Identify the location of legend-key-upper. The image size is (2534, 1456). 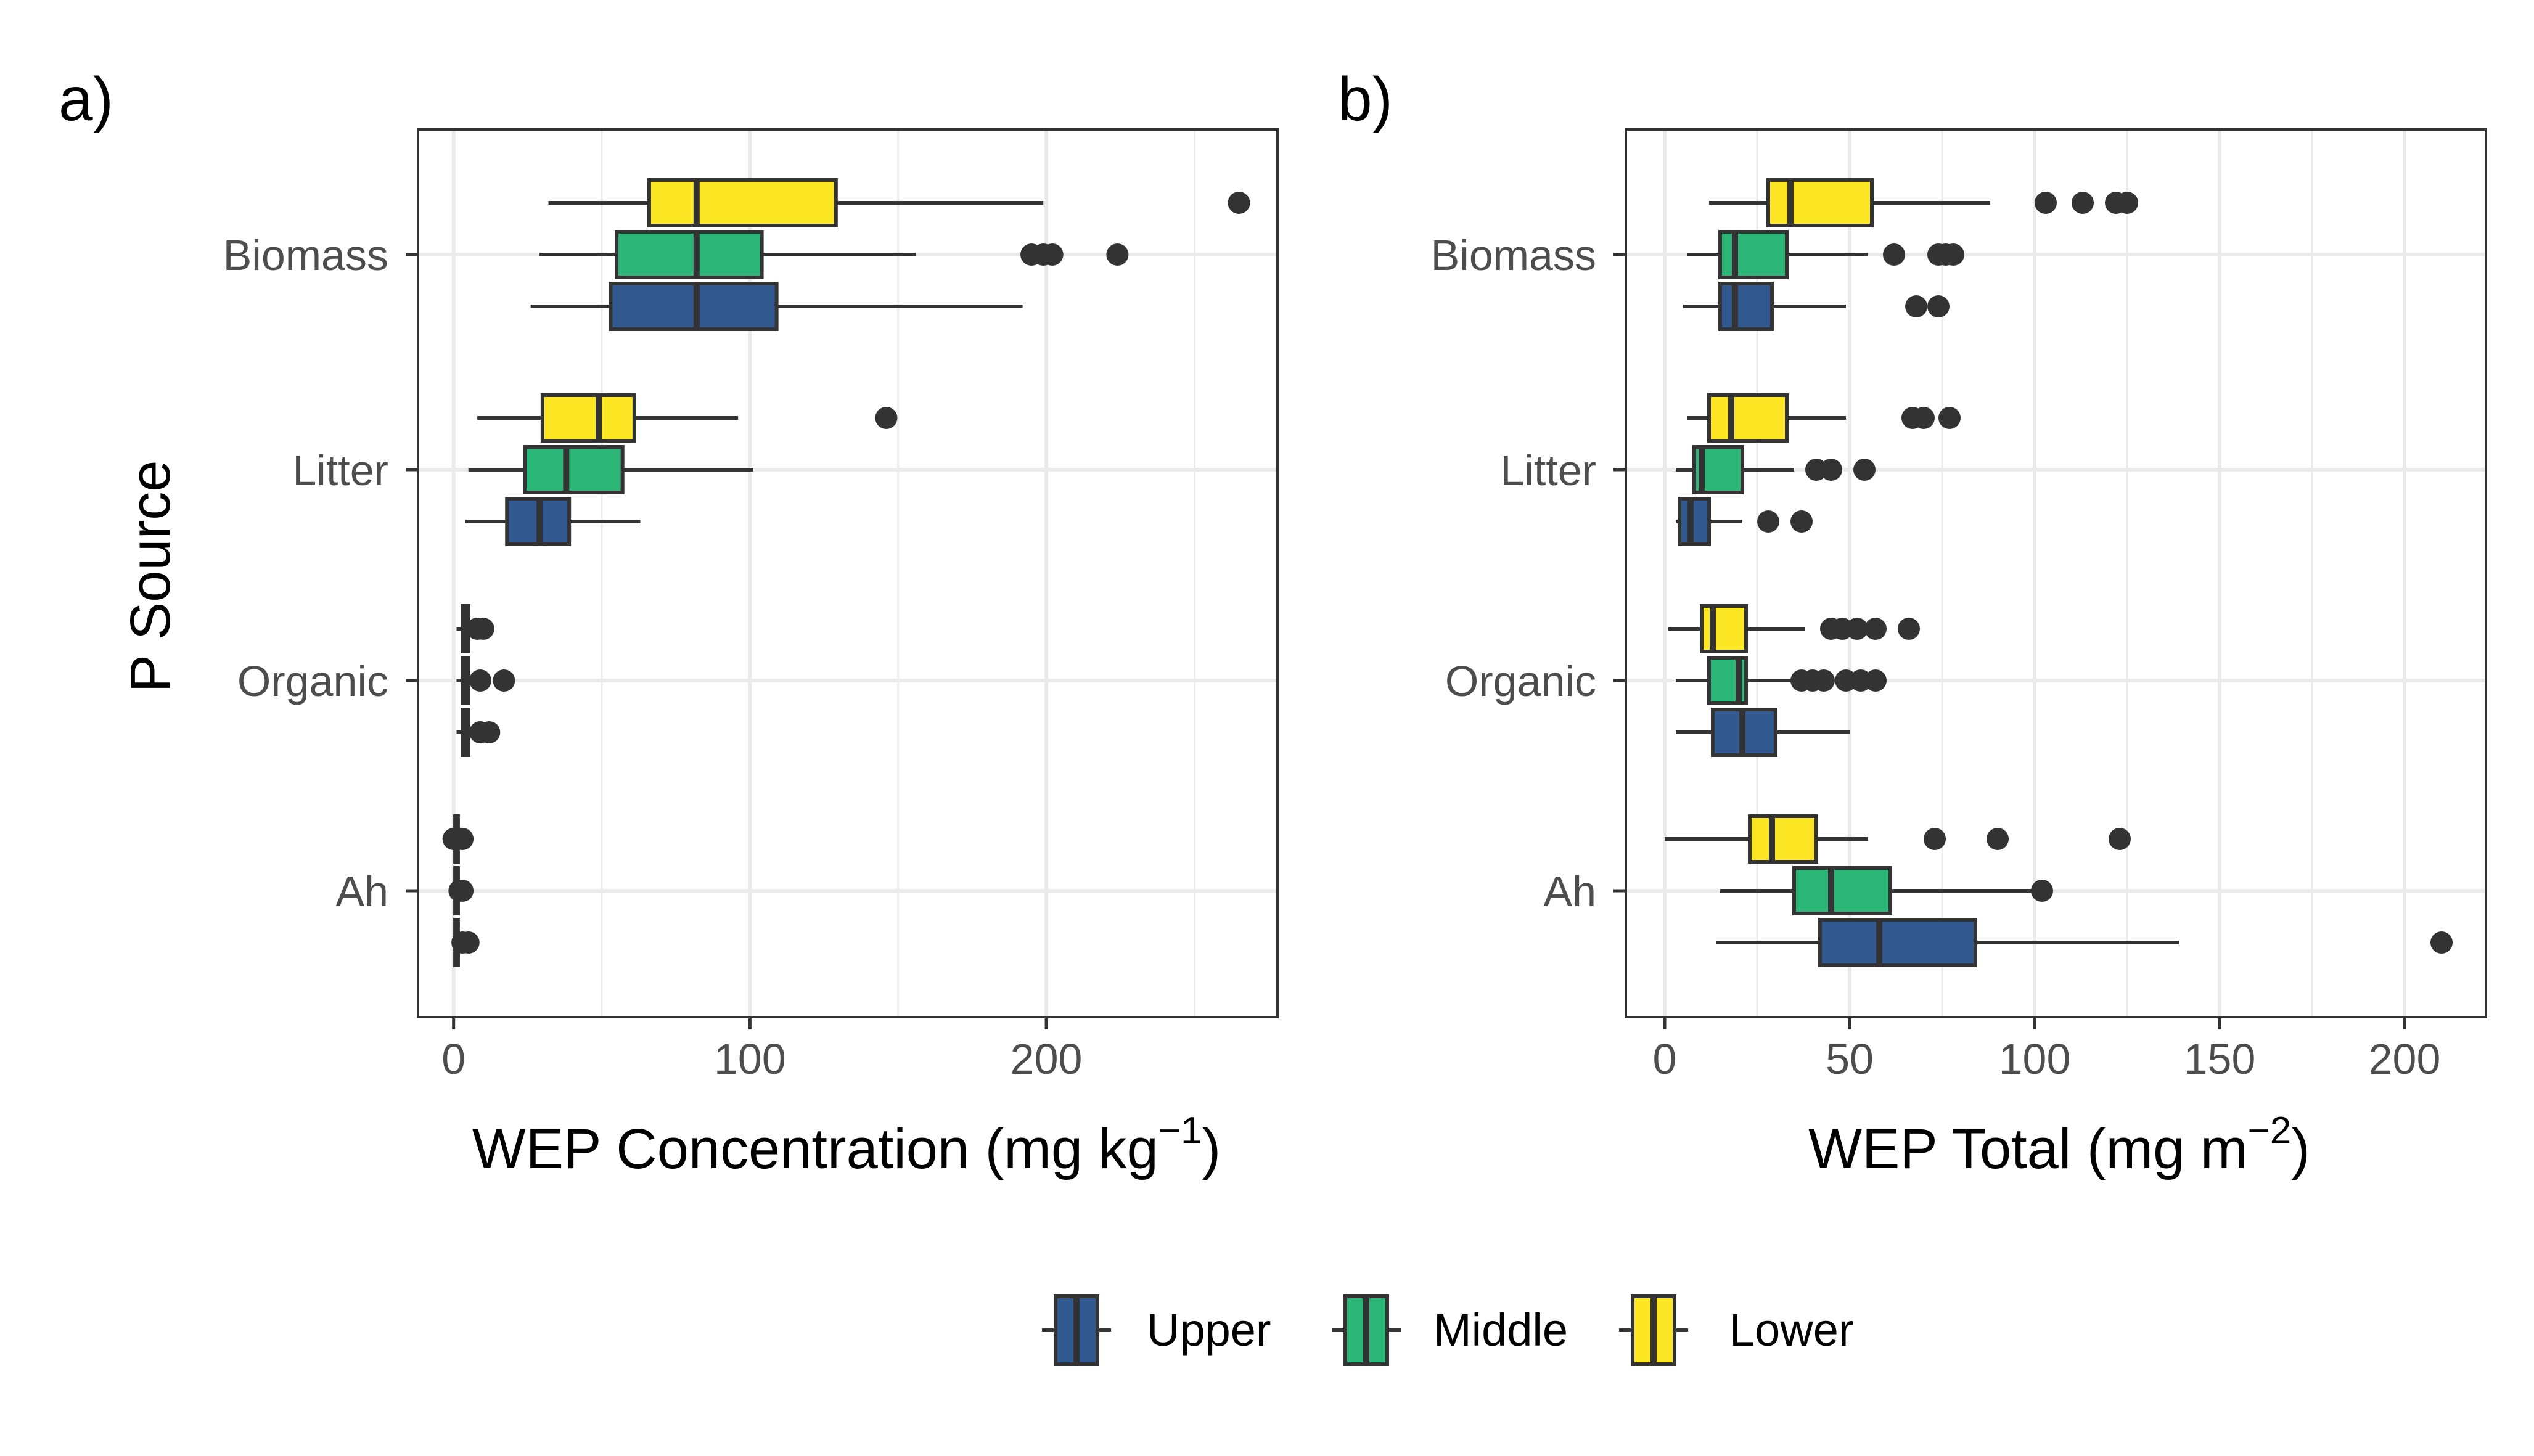
(1076, 1330).